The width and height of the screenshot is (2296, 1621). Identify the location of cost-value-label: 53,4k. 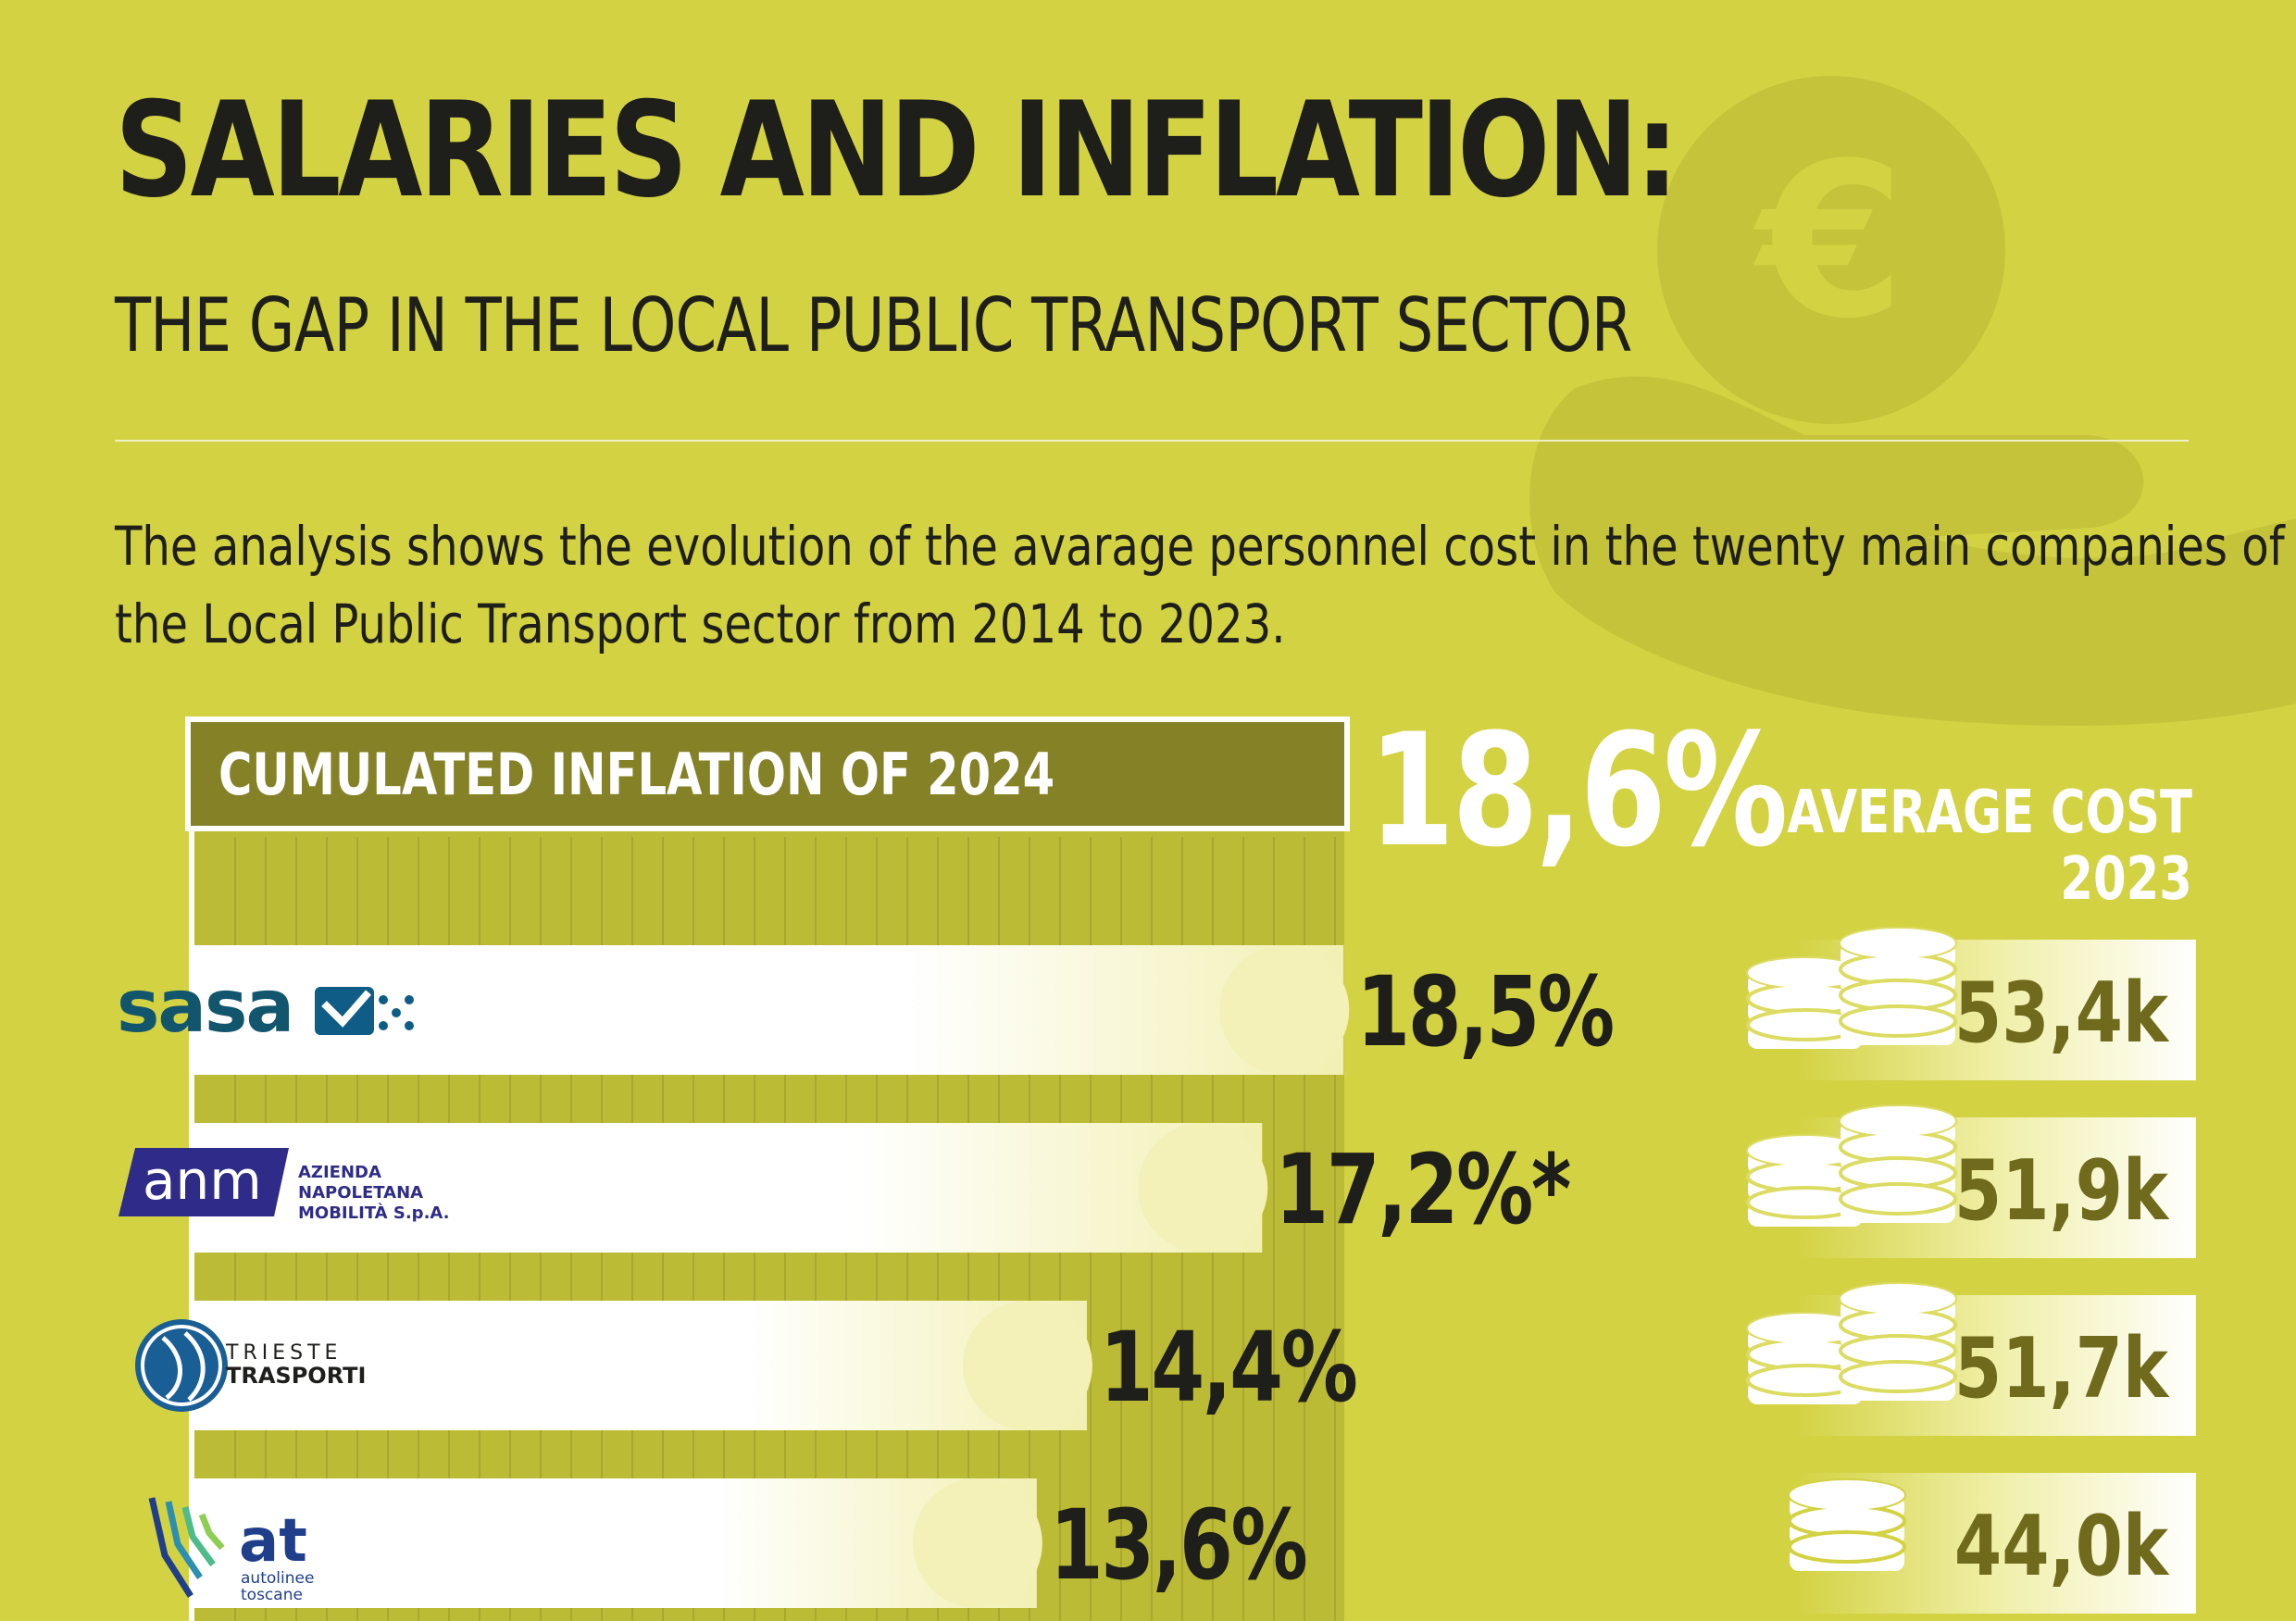
(2062, 1014).